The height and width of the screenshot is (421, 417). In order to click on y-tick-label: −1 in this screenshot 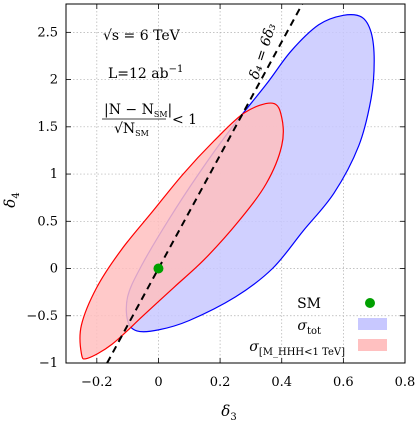, I will do `click(48, 363)`.